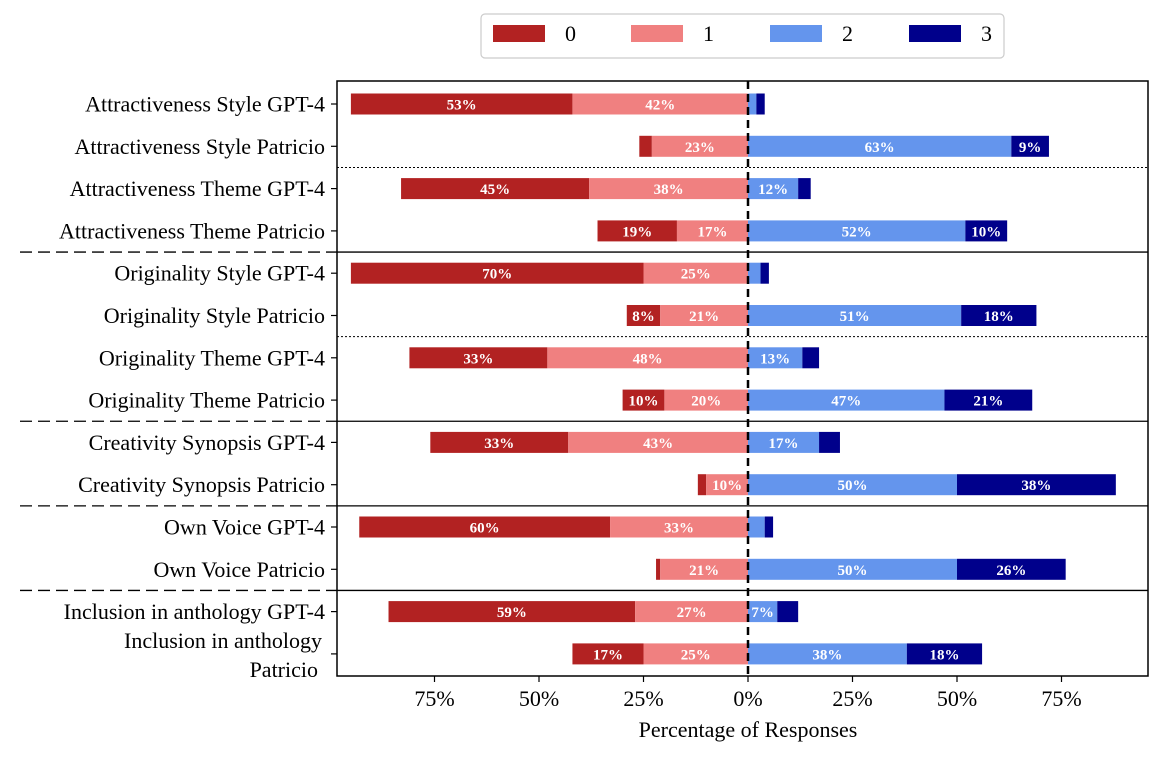 This screenshot has width=1163, height=758. I want to click on data-label-row7-level0: 10%, so click(644, 402).